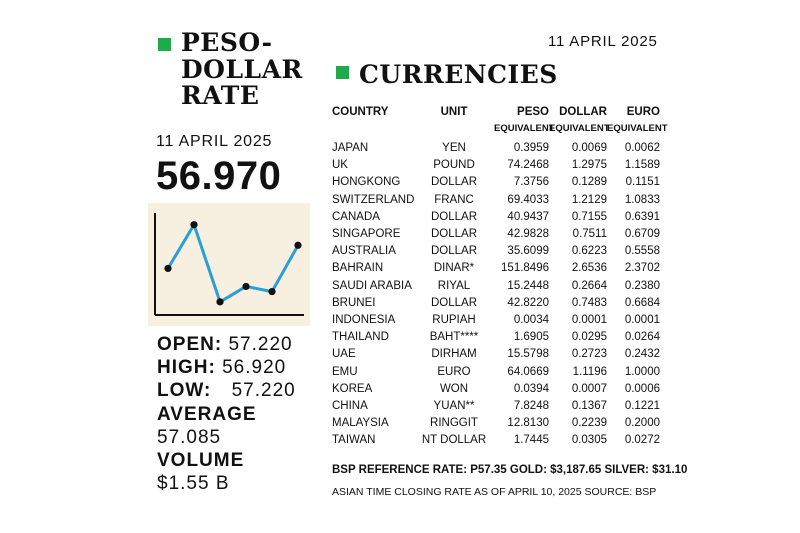 Image resolution: width=800 pixels, height=533 pixels. Describe the element at coordinates (233, 263) in the screenshot. I see `rate-series-line` at that location.